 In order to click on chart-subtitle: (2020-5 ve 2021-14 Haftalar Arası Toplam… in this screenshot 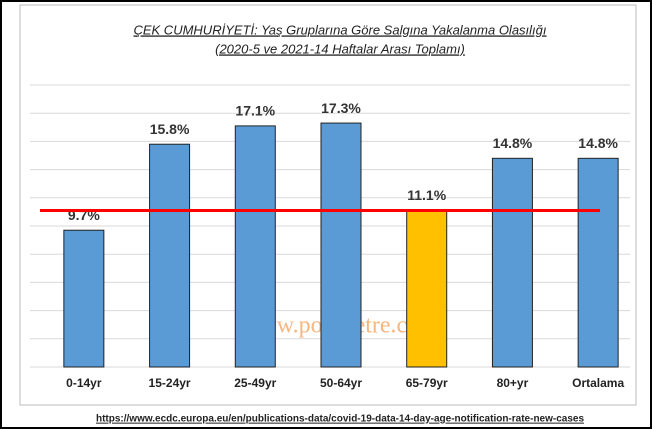, I will do `click(340, 48)`.